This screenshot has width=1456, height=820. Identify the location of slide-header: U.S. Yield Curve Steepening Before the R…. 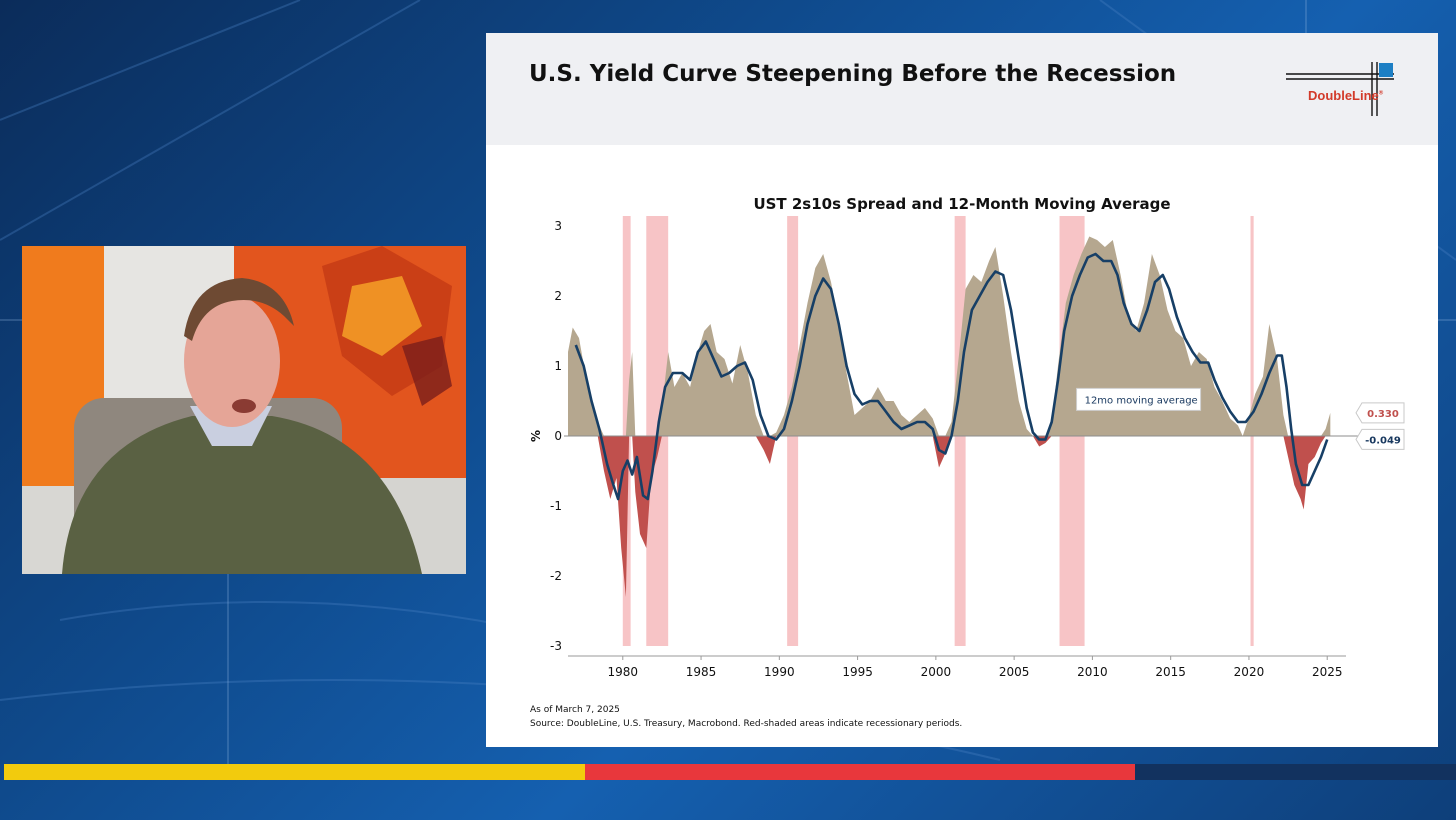
(962, 89).